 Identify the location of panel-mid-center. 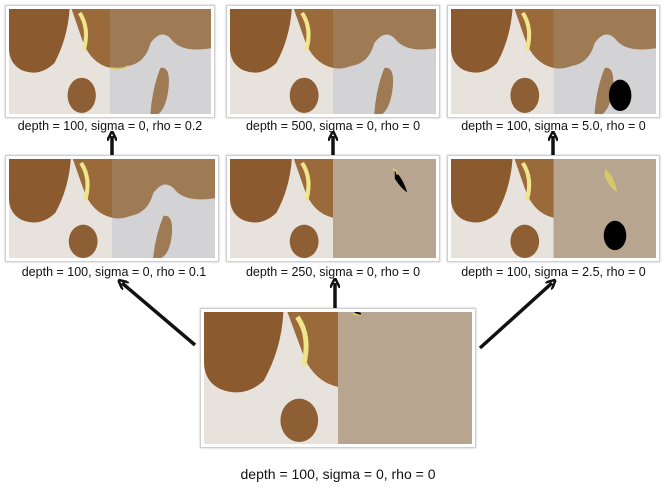
(333, 208).